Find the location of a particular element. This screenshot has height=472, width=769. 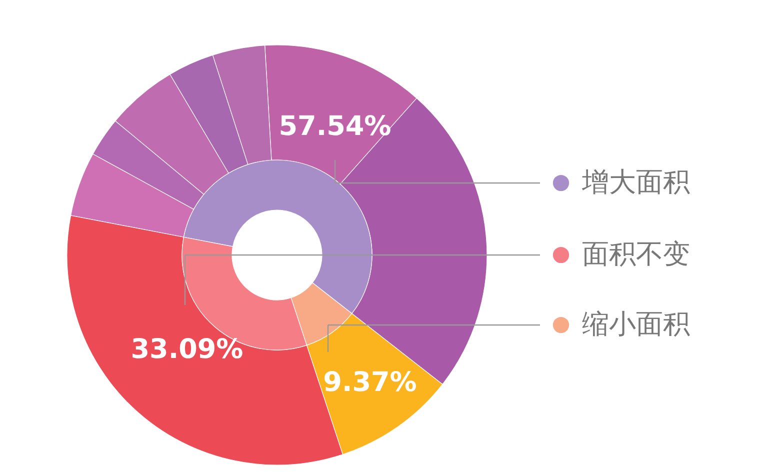

legend-label: 面积不变 is located at coordinates (636, 254).